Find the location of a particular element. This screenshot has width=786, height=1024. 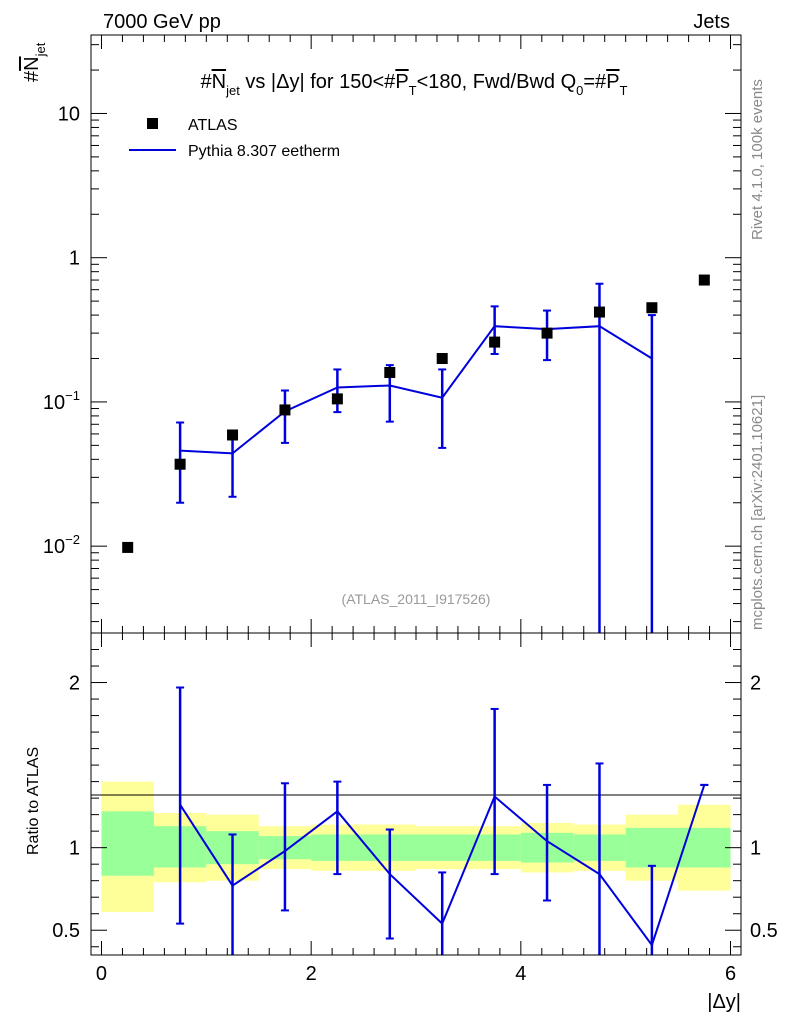

side-label-site: mcplots.cern.ch [arXiv:2401.10621] is located at coordinates (757, 512).